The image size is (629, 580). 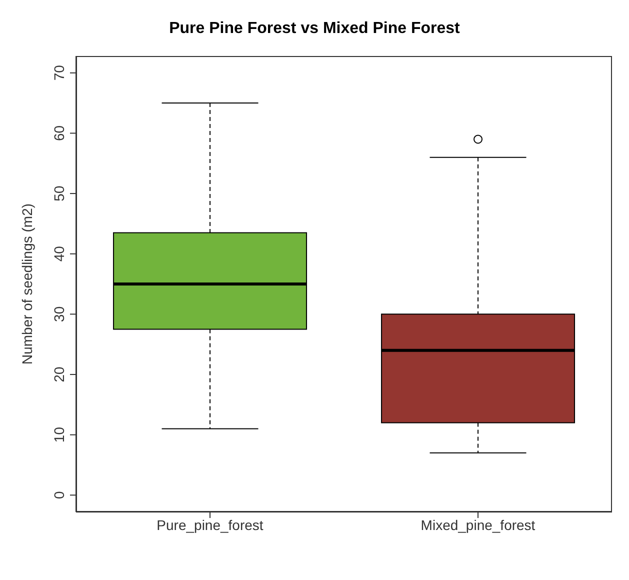 I want to click on y-tick-label: 10, so click(x=59, y=434).